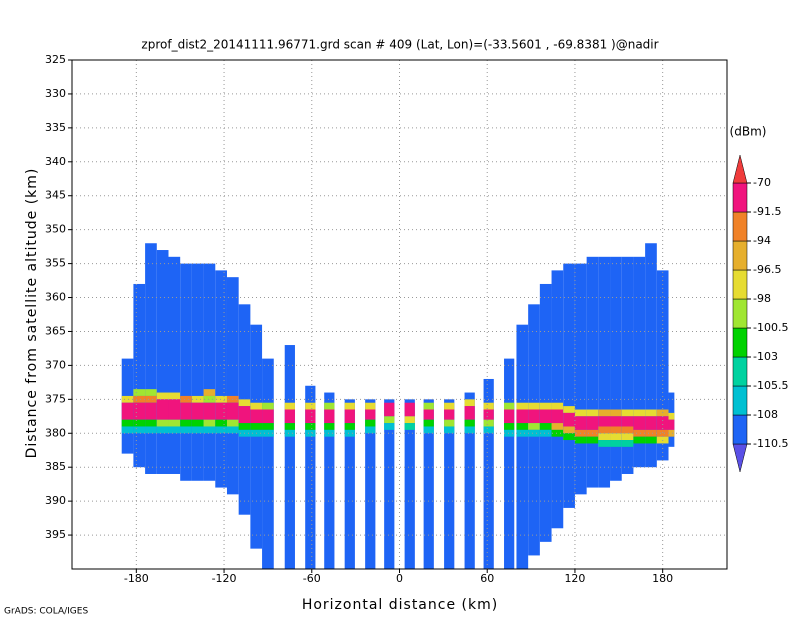  What do you see at coordinates (55, 263) in the screenshot?
I see `y-tick-label: 355` at bounding box center [55, 263].